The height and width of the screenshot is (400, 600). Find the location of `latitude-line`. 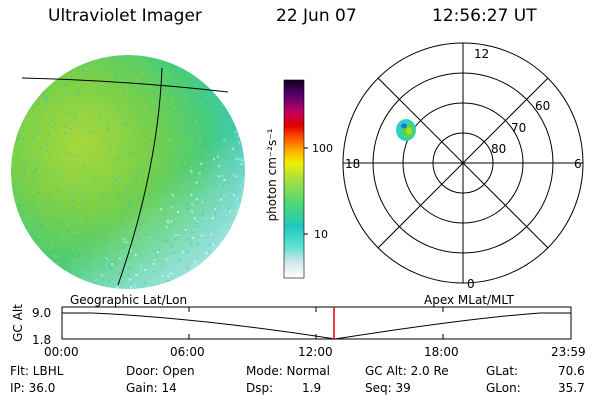

latitude-line is located at coordinates (125, 85).